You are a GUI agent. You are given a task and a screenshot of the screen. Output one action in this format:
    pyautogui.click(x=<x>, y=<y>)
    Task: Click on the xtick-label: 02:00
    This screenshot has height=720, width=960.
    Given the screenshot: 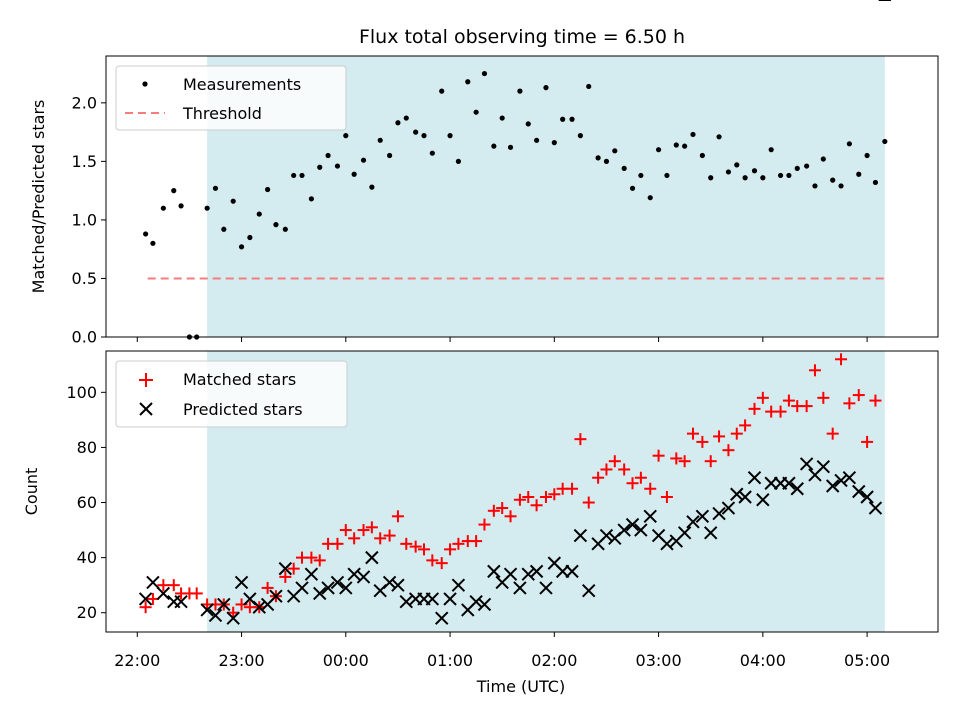 What is the action you would take?
    pyautogui.click(x=554, y=660)
    